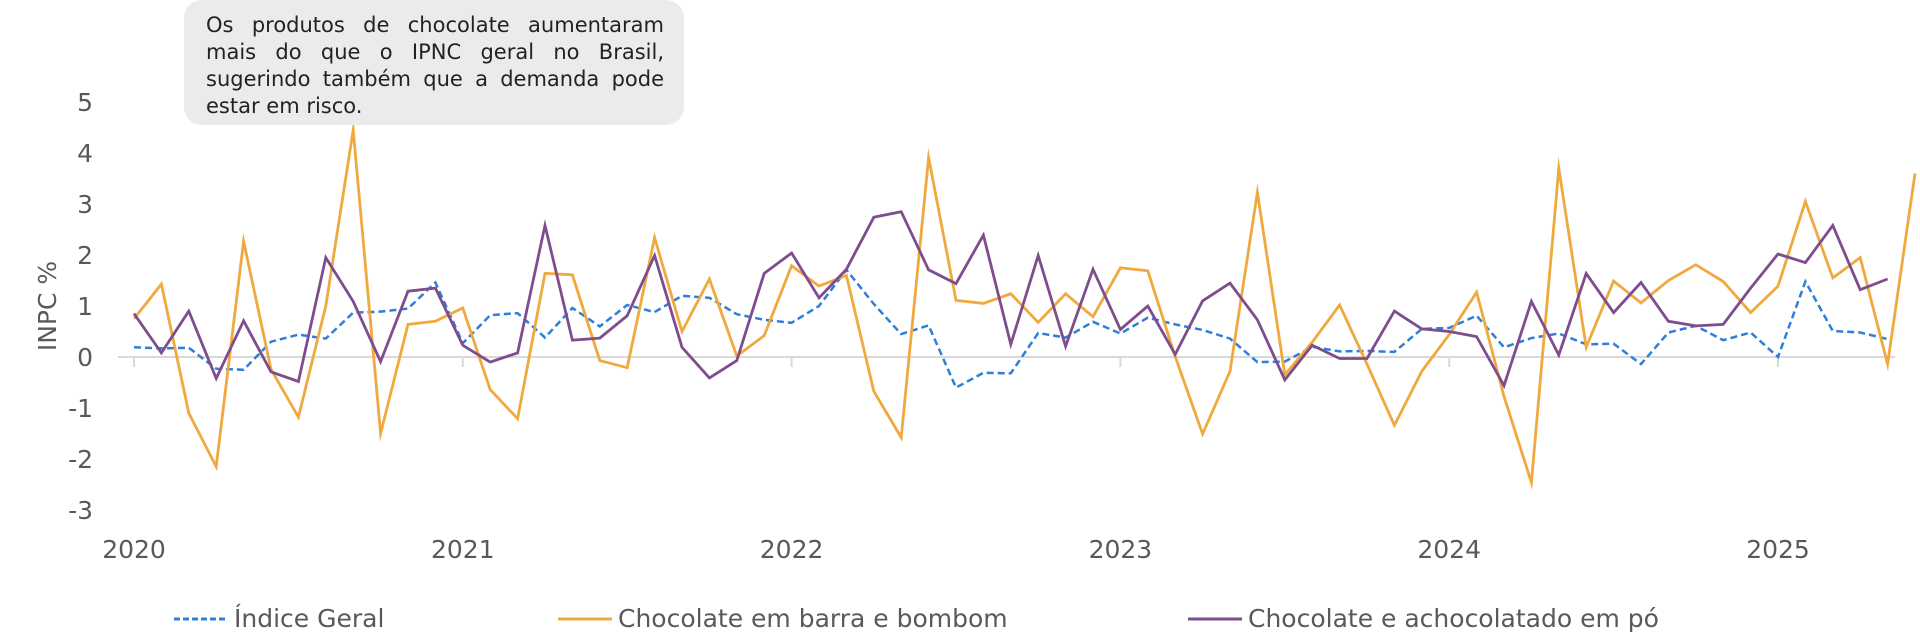 This screenshot has height=639, width=1920. Describe the element at coordinates (85, 357) in the screenshot. I see `y-tick-label: 0` at that location.